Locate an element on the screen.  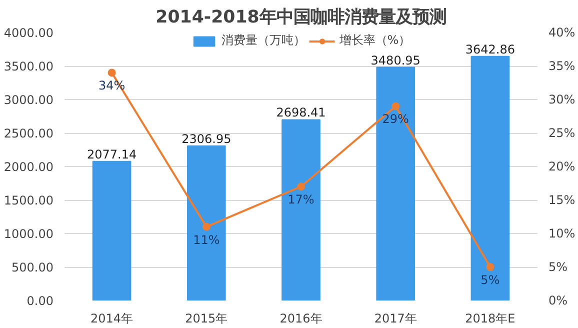
data-label: 2698.41 is located at coordinates (301, 113).